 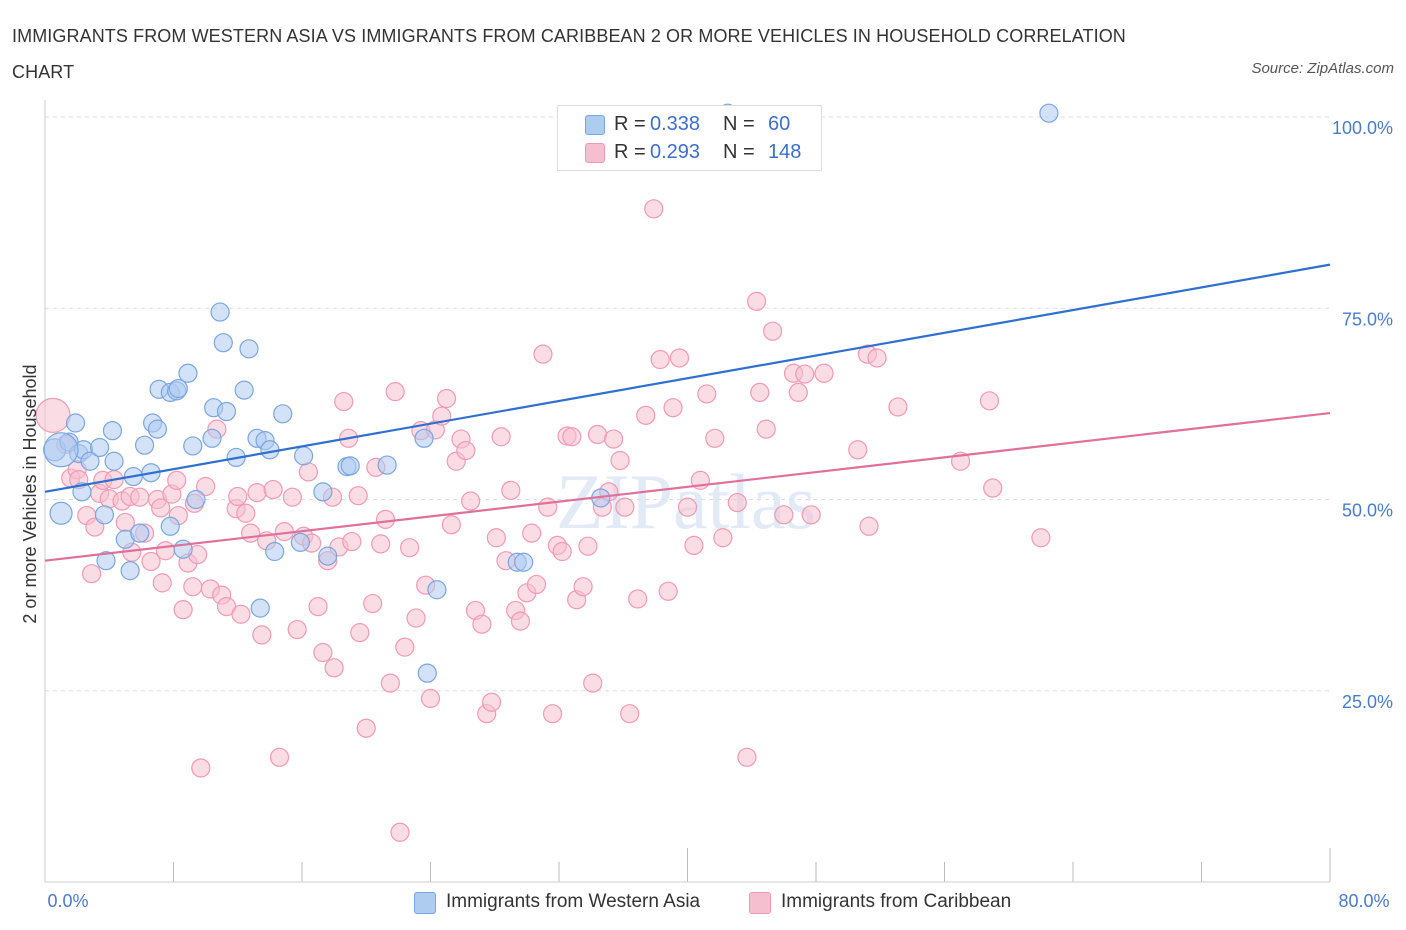 I want to click on legend-item-western-asia: Immigrants from Western Asia, so click(x=574, y=902).